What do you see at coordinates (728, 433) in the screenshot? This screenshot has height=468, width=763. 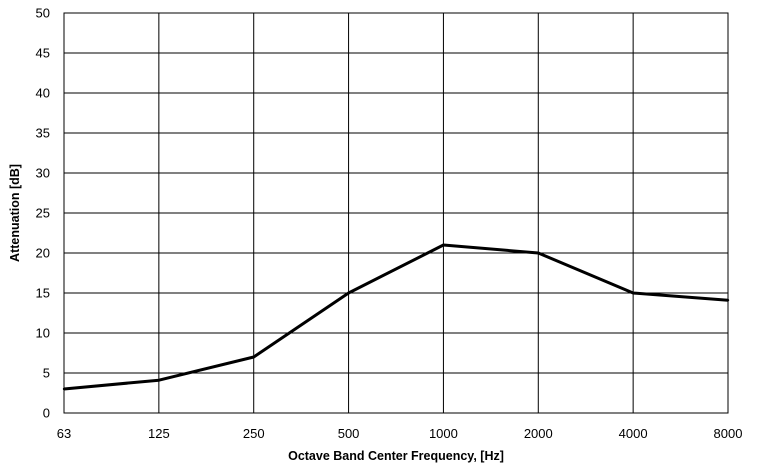 I see `x-tick-label: 8000` at bounding box center [728, 433].